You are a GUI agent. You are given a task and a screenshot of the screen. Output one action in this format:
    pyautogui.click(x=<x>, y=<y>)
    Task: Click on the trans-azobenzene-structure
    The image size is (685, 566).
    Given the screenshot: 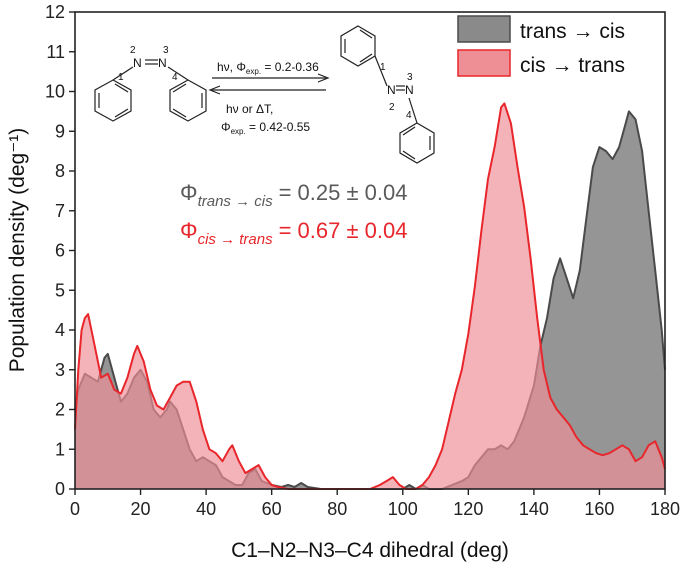 What is the action you would take?
    pyautogui.click(x=150, y=90)
    